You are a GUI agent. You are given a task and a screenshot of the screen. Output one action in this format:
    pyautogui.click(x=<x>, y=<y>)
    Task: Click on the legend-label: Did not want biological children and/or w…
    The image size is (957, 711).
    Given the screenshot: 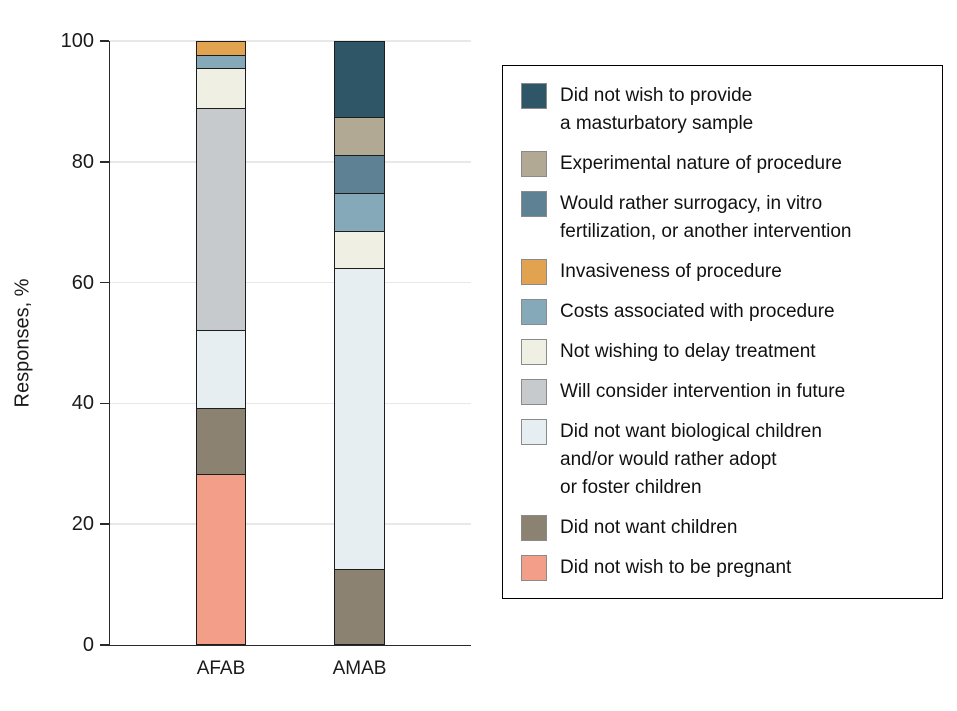 What is the action you would take?
    pyautogui.click(x=691, y=459)
    